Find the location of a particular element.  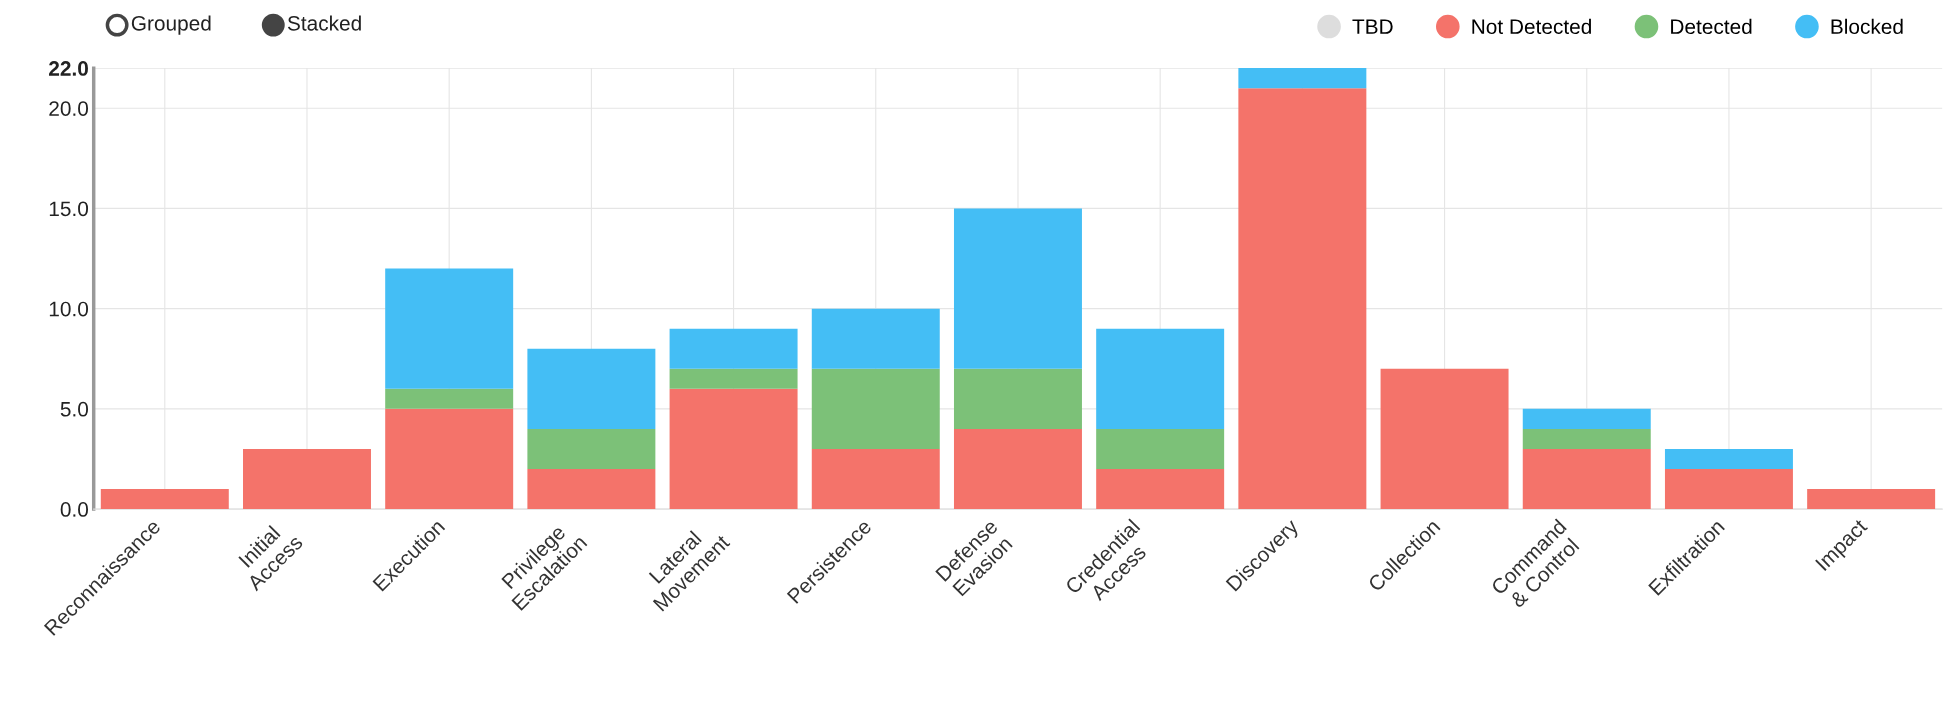

legend-label: Blocked is located at coordinates (1867, 26).